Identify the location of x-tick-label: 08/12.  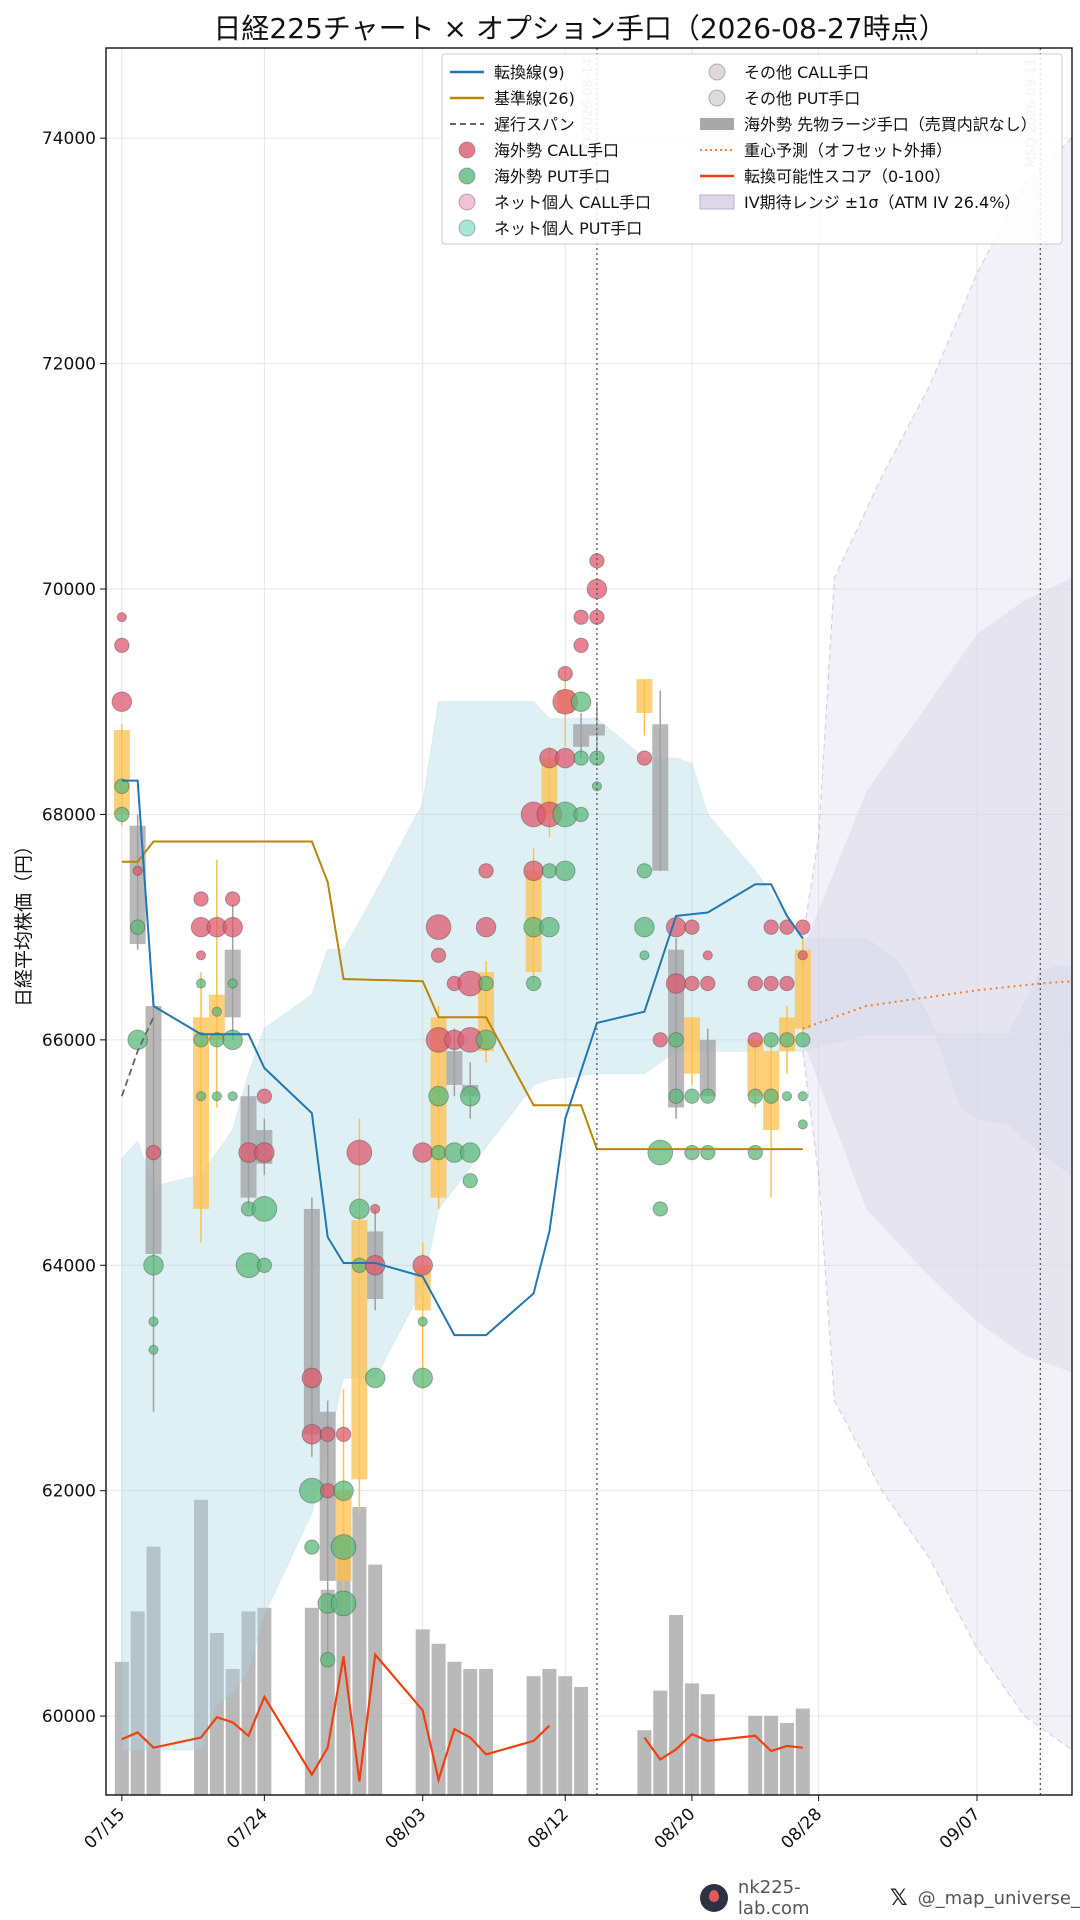
(548, 1828).